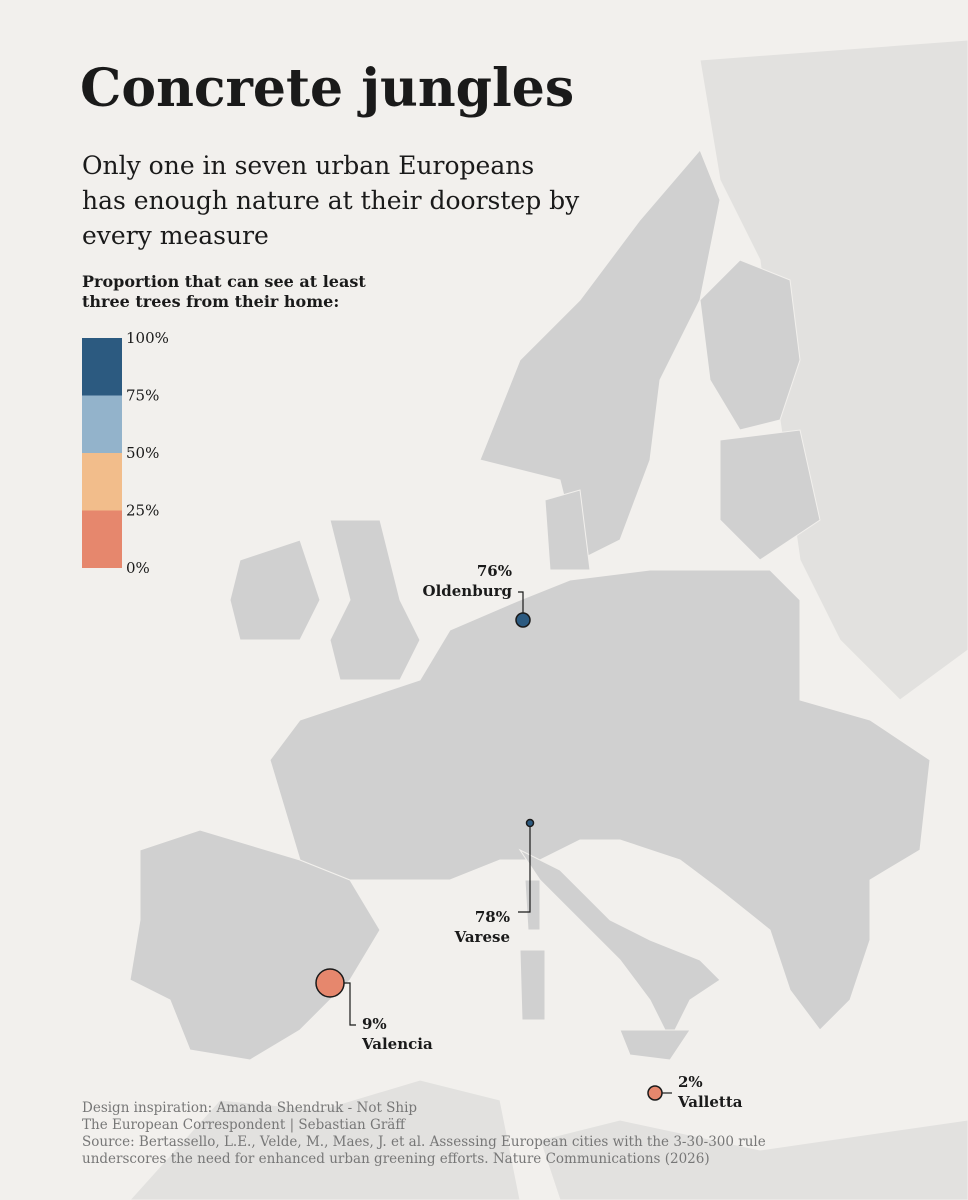 The image size is (968, 1200). I want to click on city-name: Valencia, so click(397, 1044).